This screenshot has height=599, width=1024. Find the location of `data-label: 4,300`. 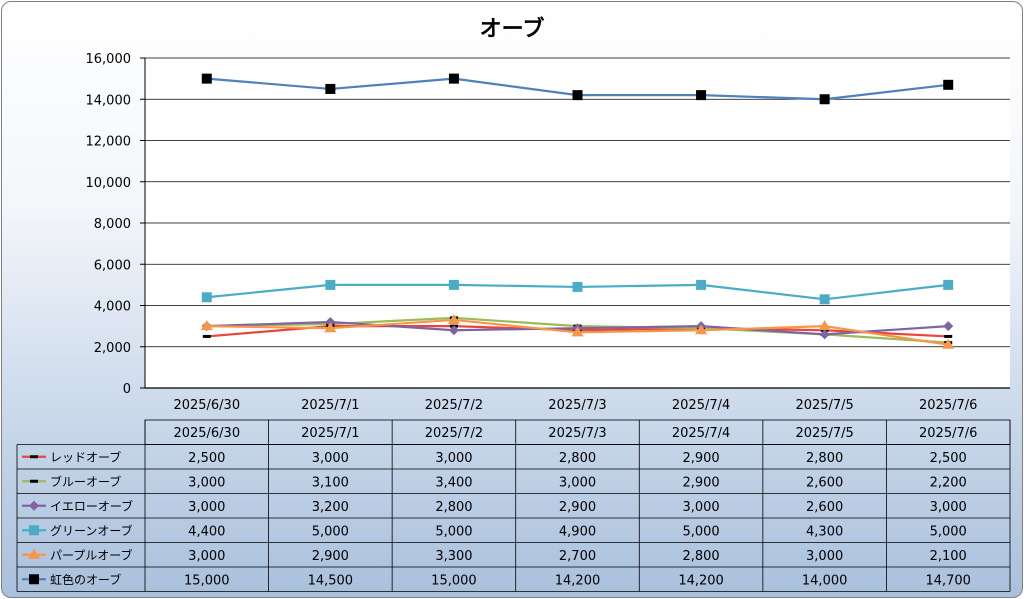

data-label: 4,300 is located at coordinates (824, 531).